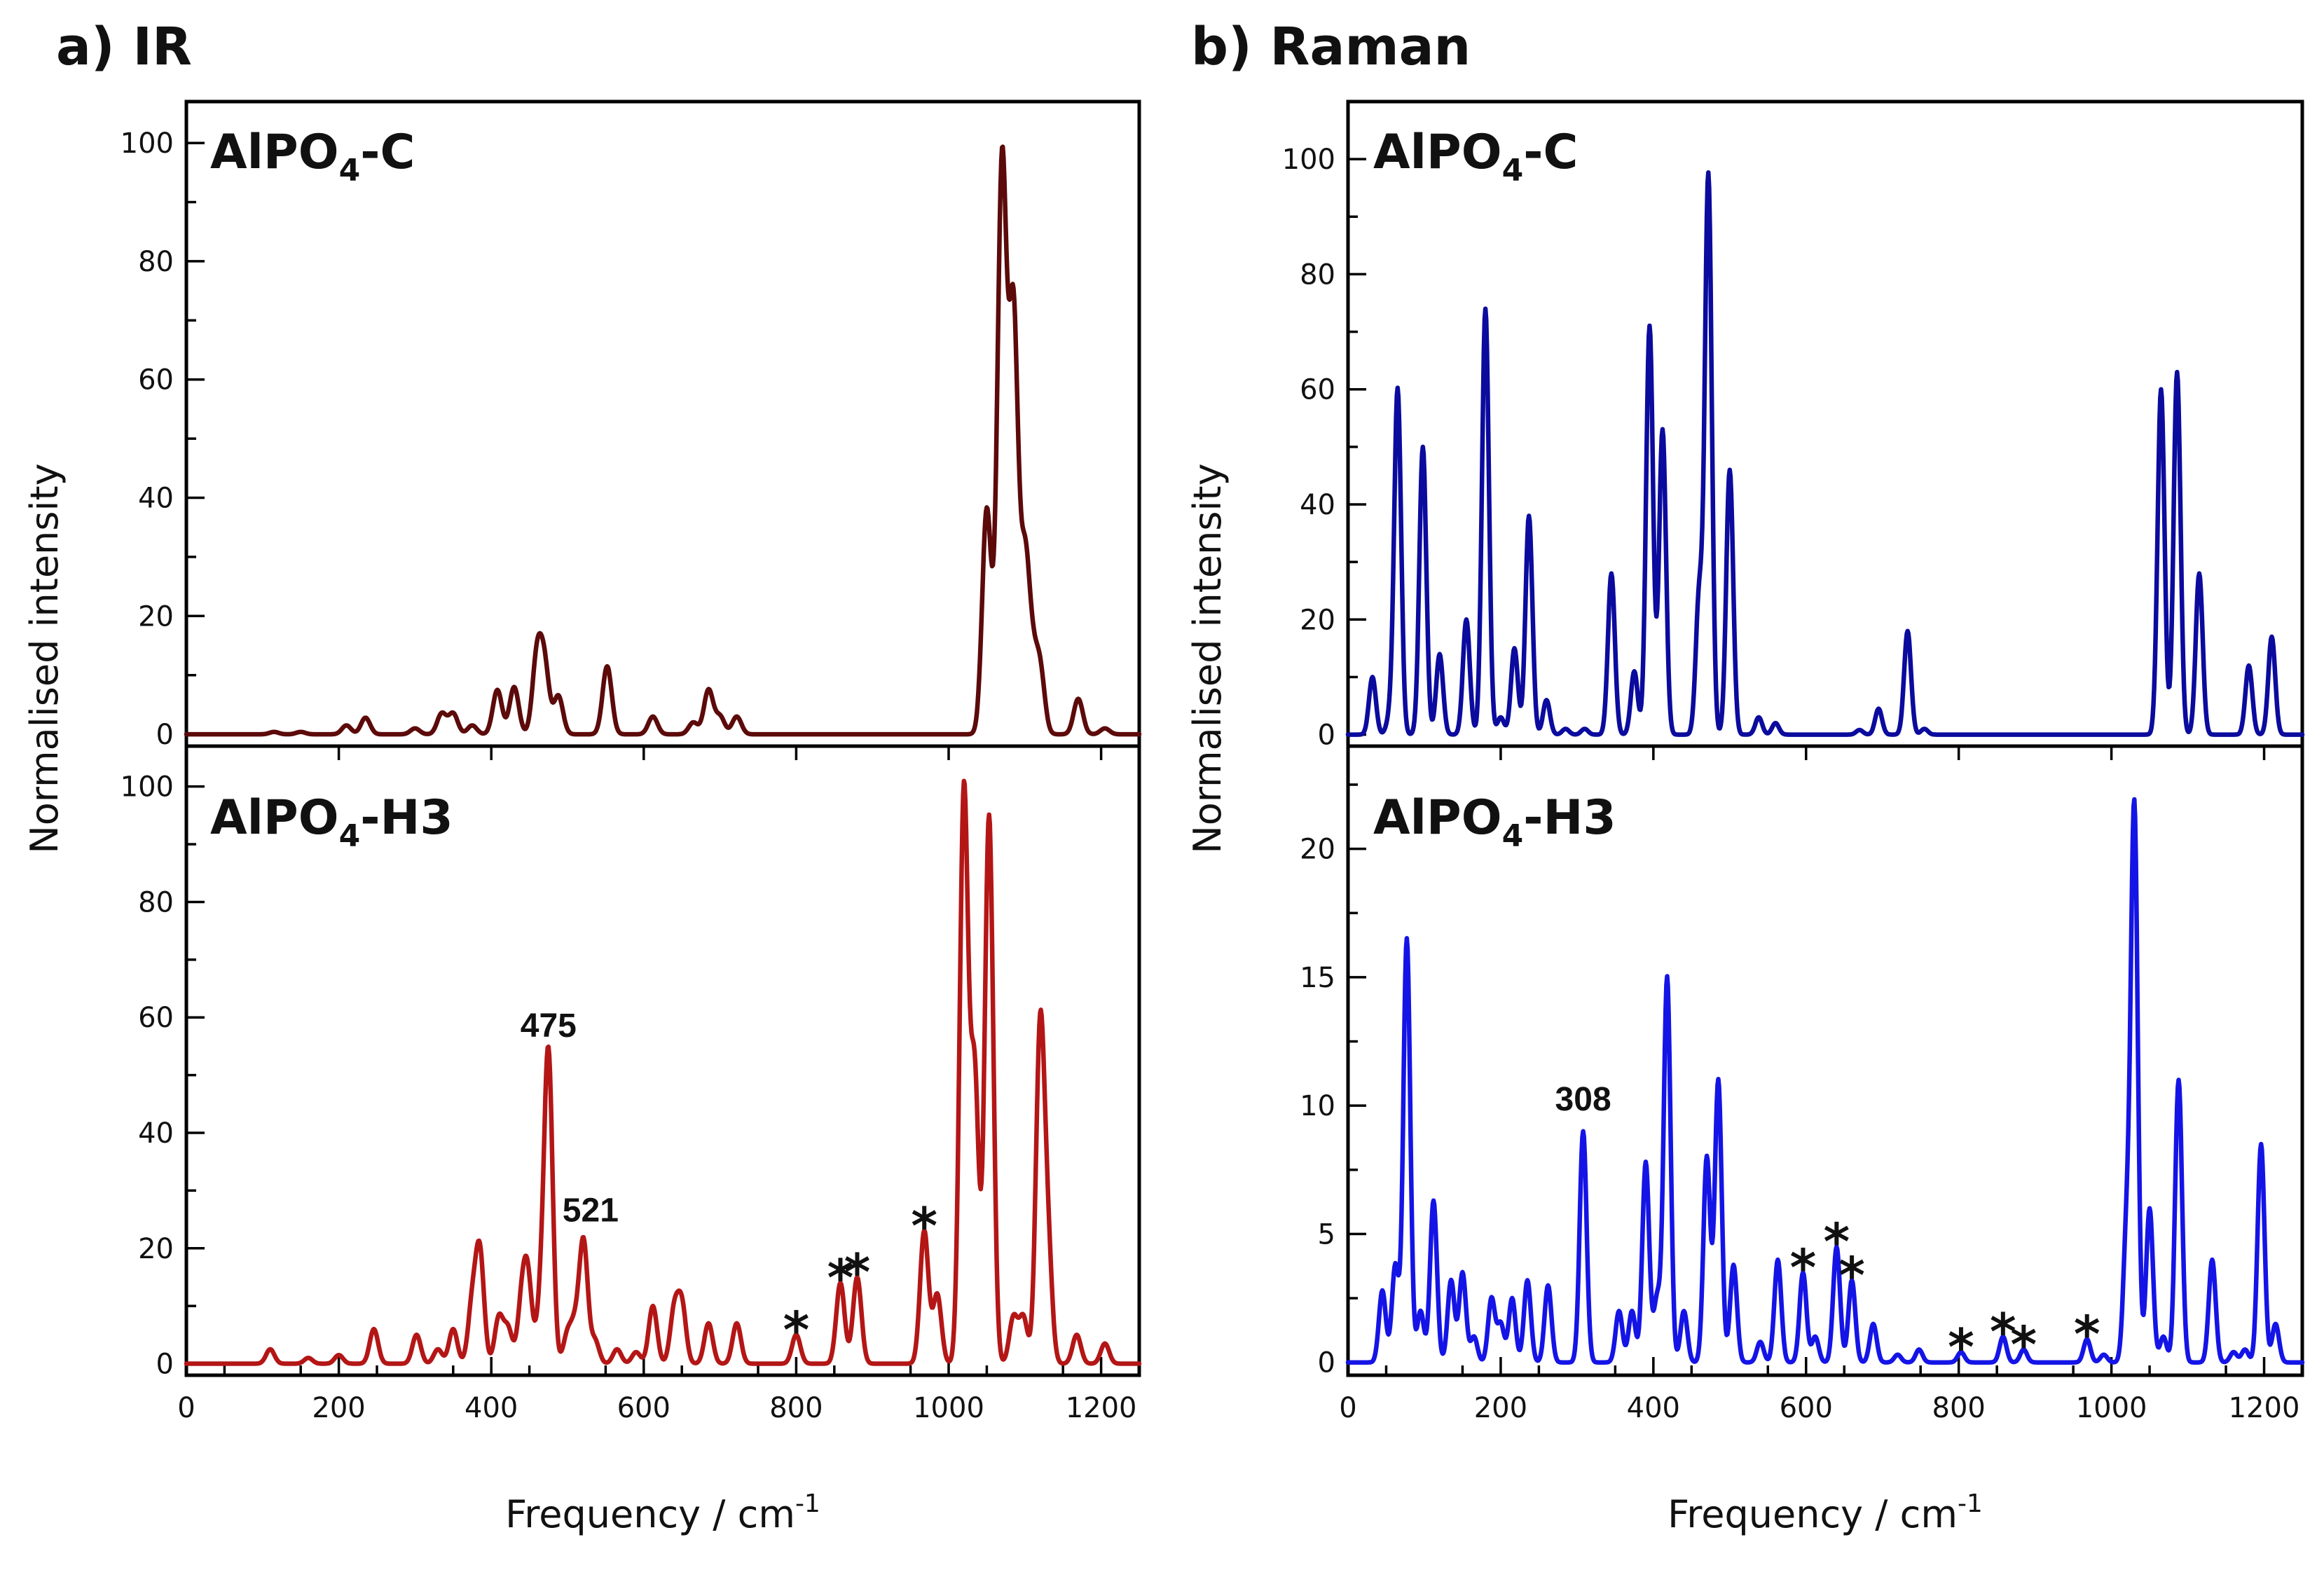  I want to click on panel-b-top-y-tick-label: 100, so click(1308, 160).